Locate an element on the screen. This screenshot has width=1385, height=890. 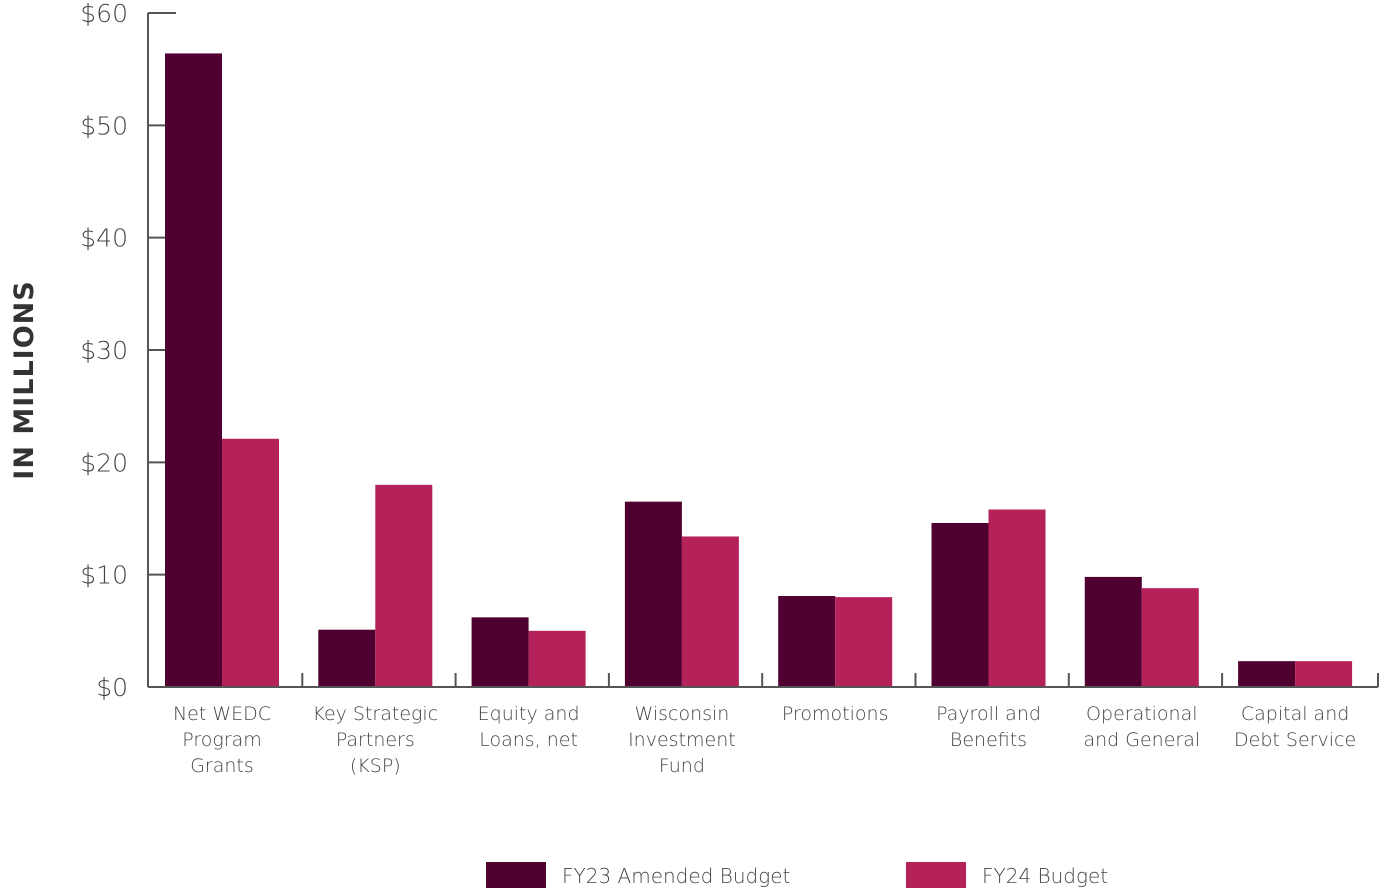
category-label: Capital and Debt Service is located at coordinates (1295, 727).